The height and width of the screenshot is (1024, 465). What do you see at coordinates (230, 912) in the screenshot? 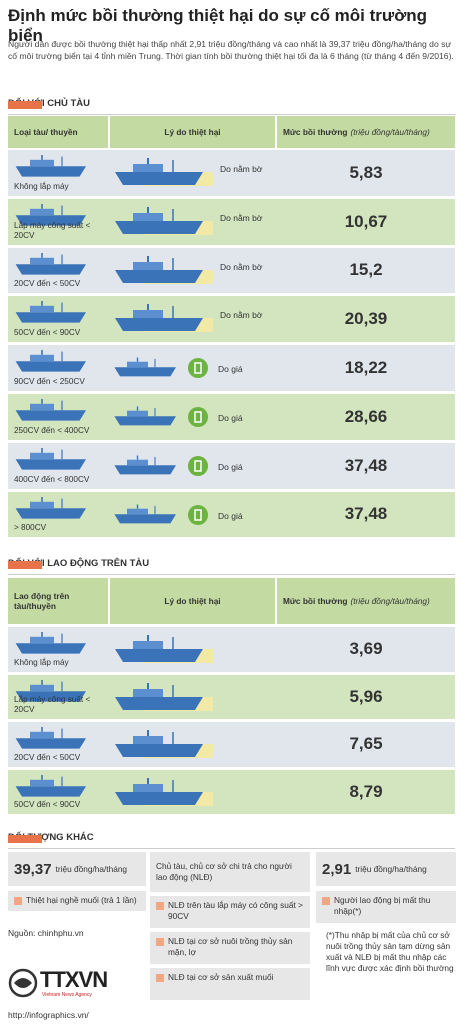
I see `item: NLĐ trên tàu lắp máy có công suất > 90CV` at bounding box center [230, 912].